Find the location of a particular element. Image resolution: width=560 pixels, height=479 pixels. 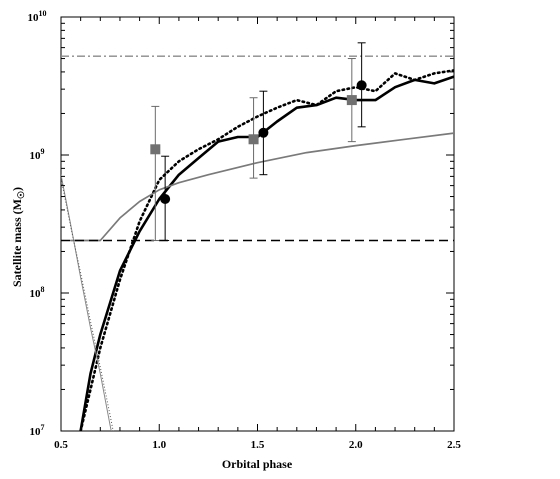

y-axis-label-subscript: ☉ is located at coordinates (21, 195).